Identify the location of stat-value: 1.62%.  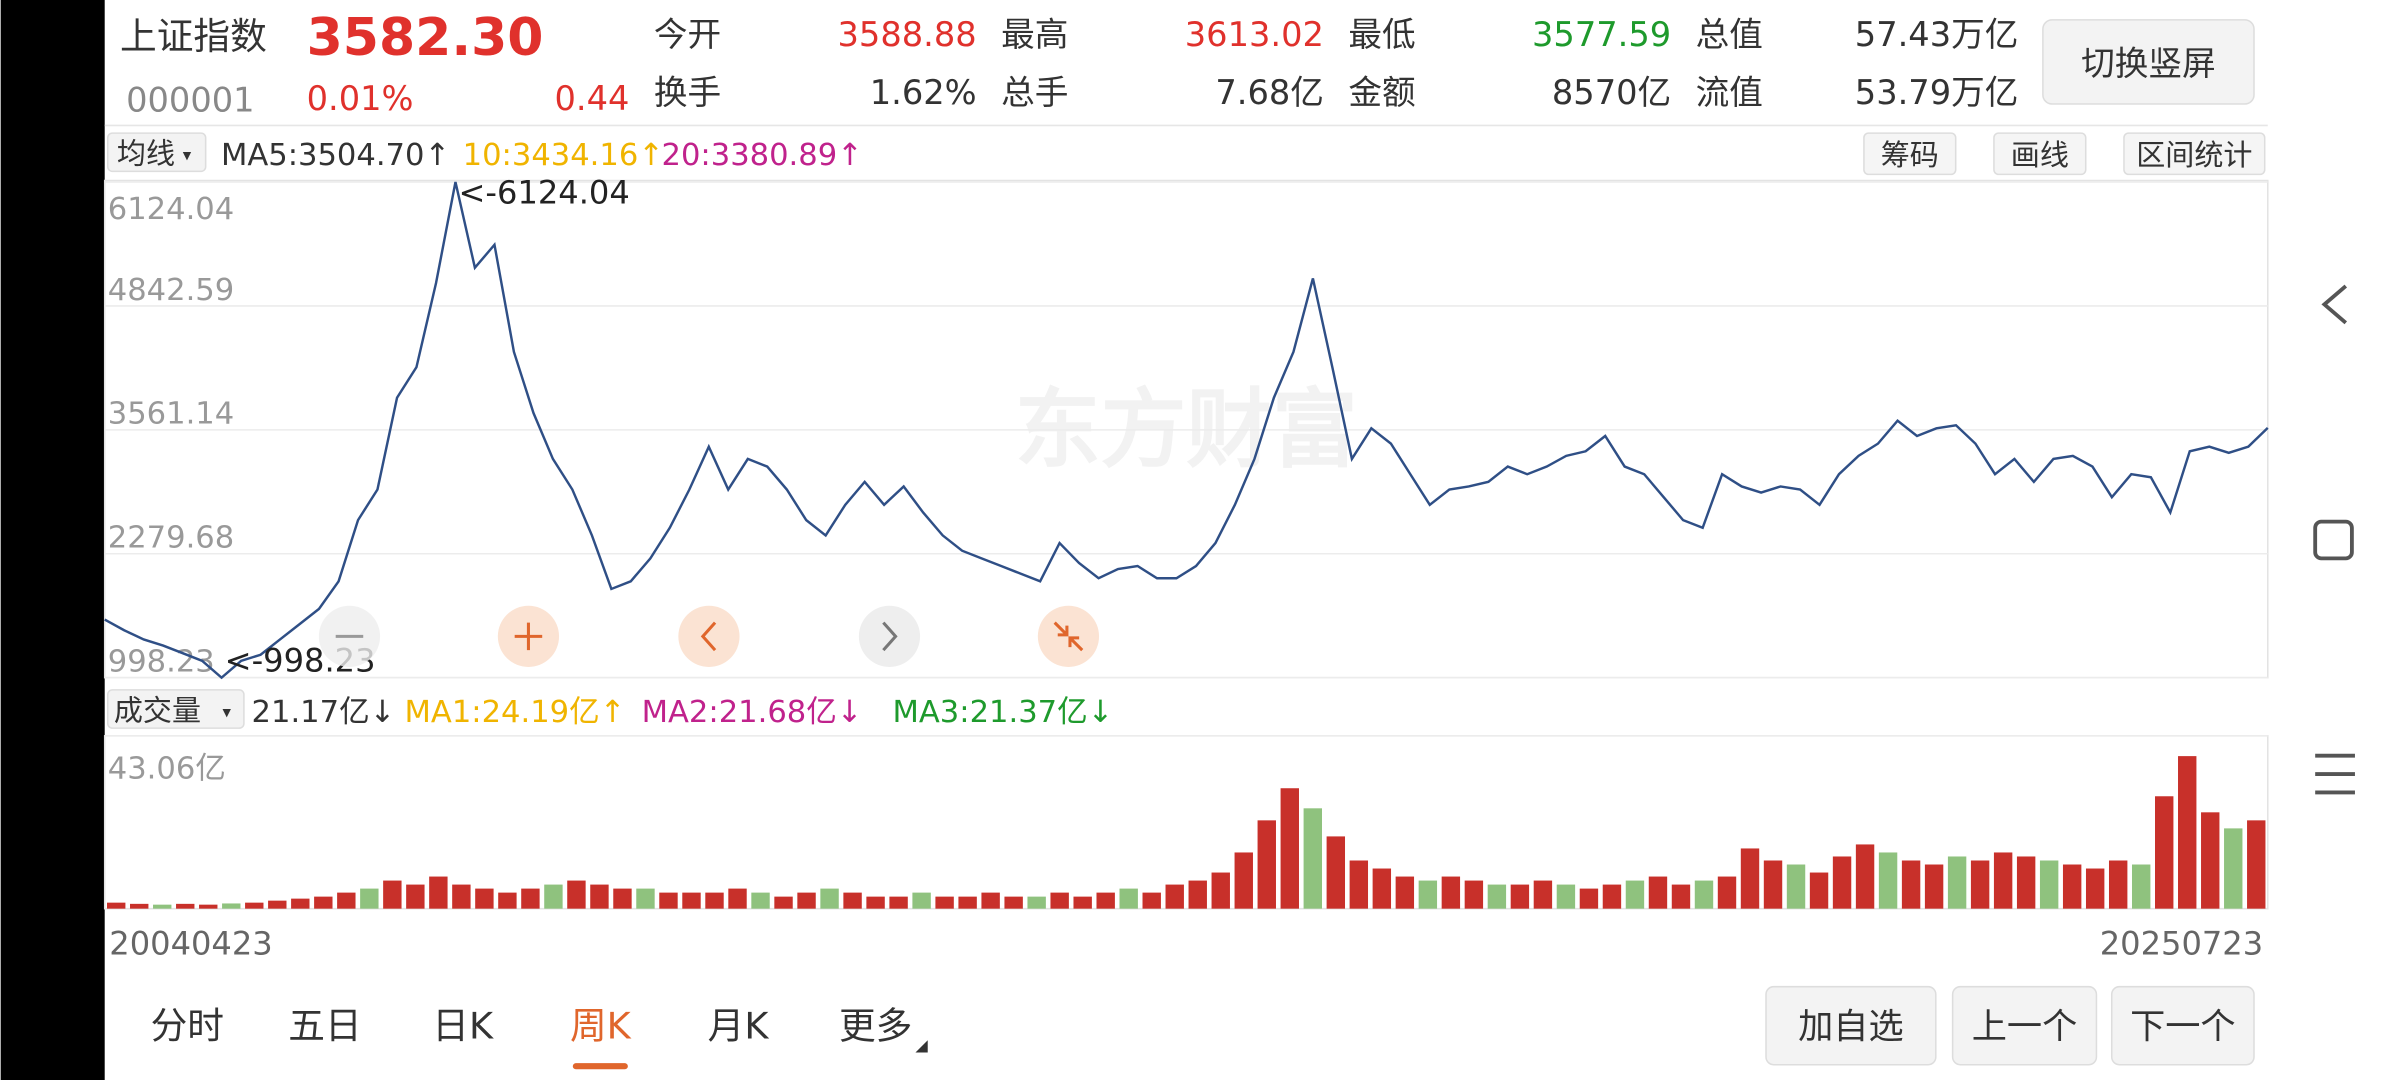
(923, 92).